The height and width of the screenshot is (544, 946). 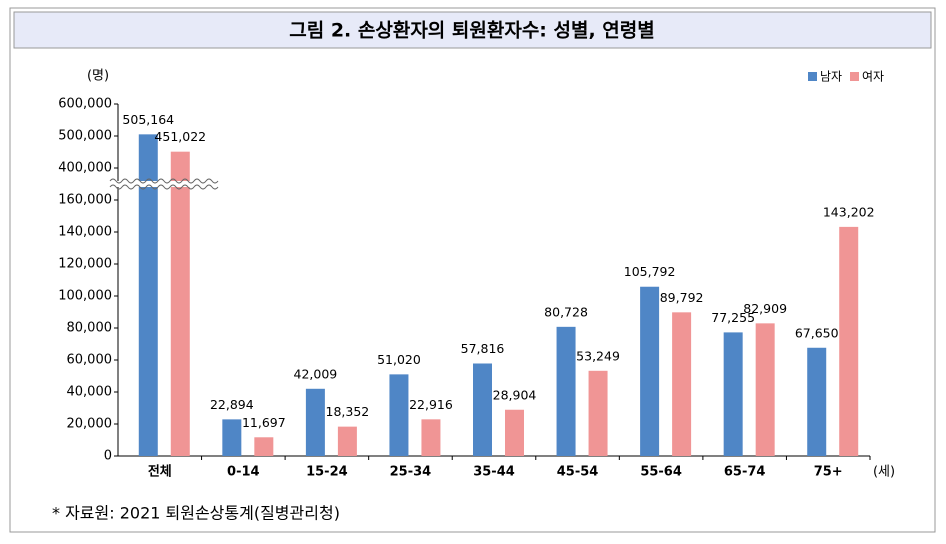 What do you see at coordinates (884, 472) in the screenshot?
I see `x-unit: (세)` at bounding box center [884, 472].